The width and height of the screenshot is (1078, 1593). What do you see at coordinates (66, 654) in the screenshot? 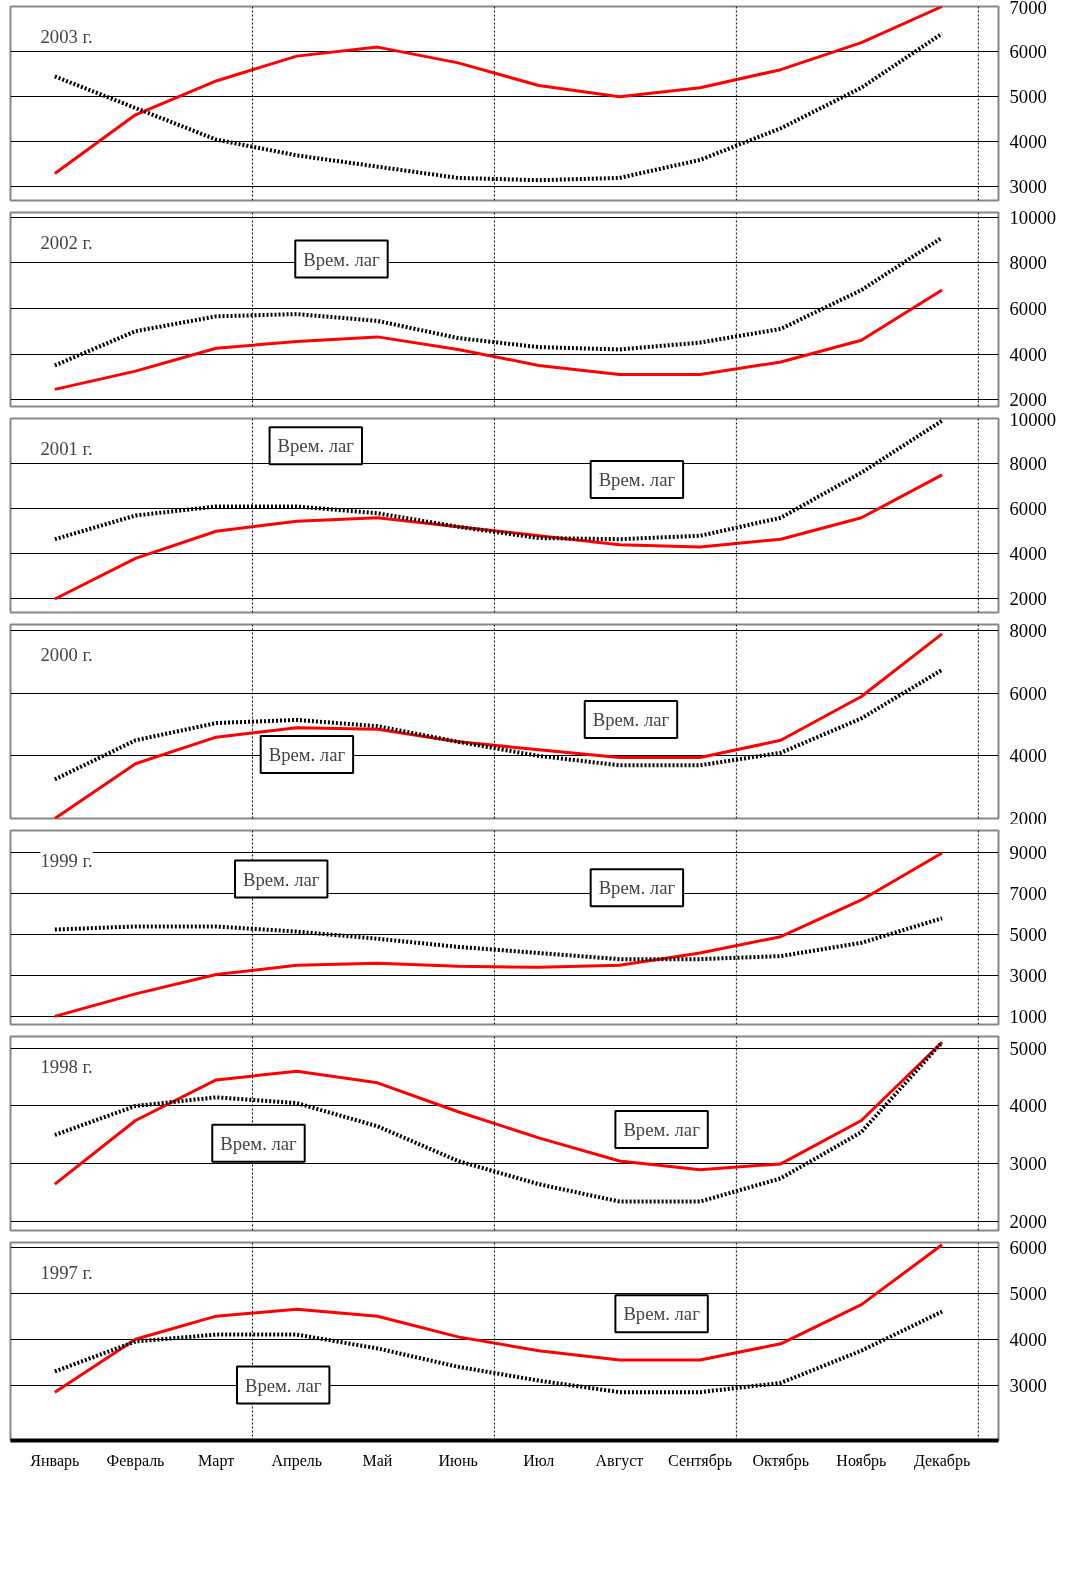
I see `text: 2000 г.` at bounding box center [66, 654].